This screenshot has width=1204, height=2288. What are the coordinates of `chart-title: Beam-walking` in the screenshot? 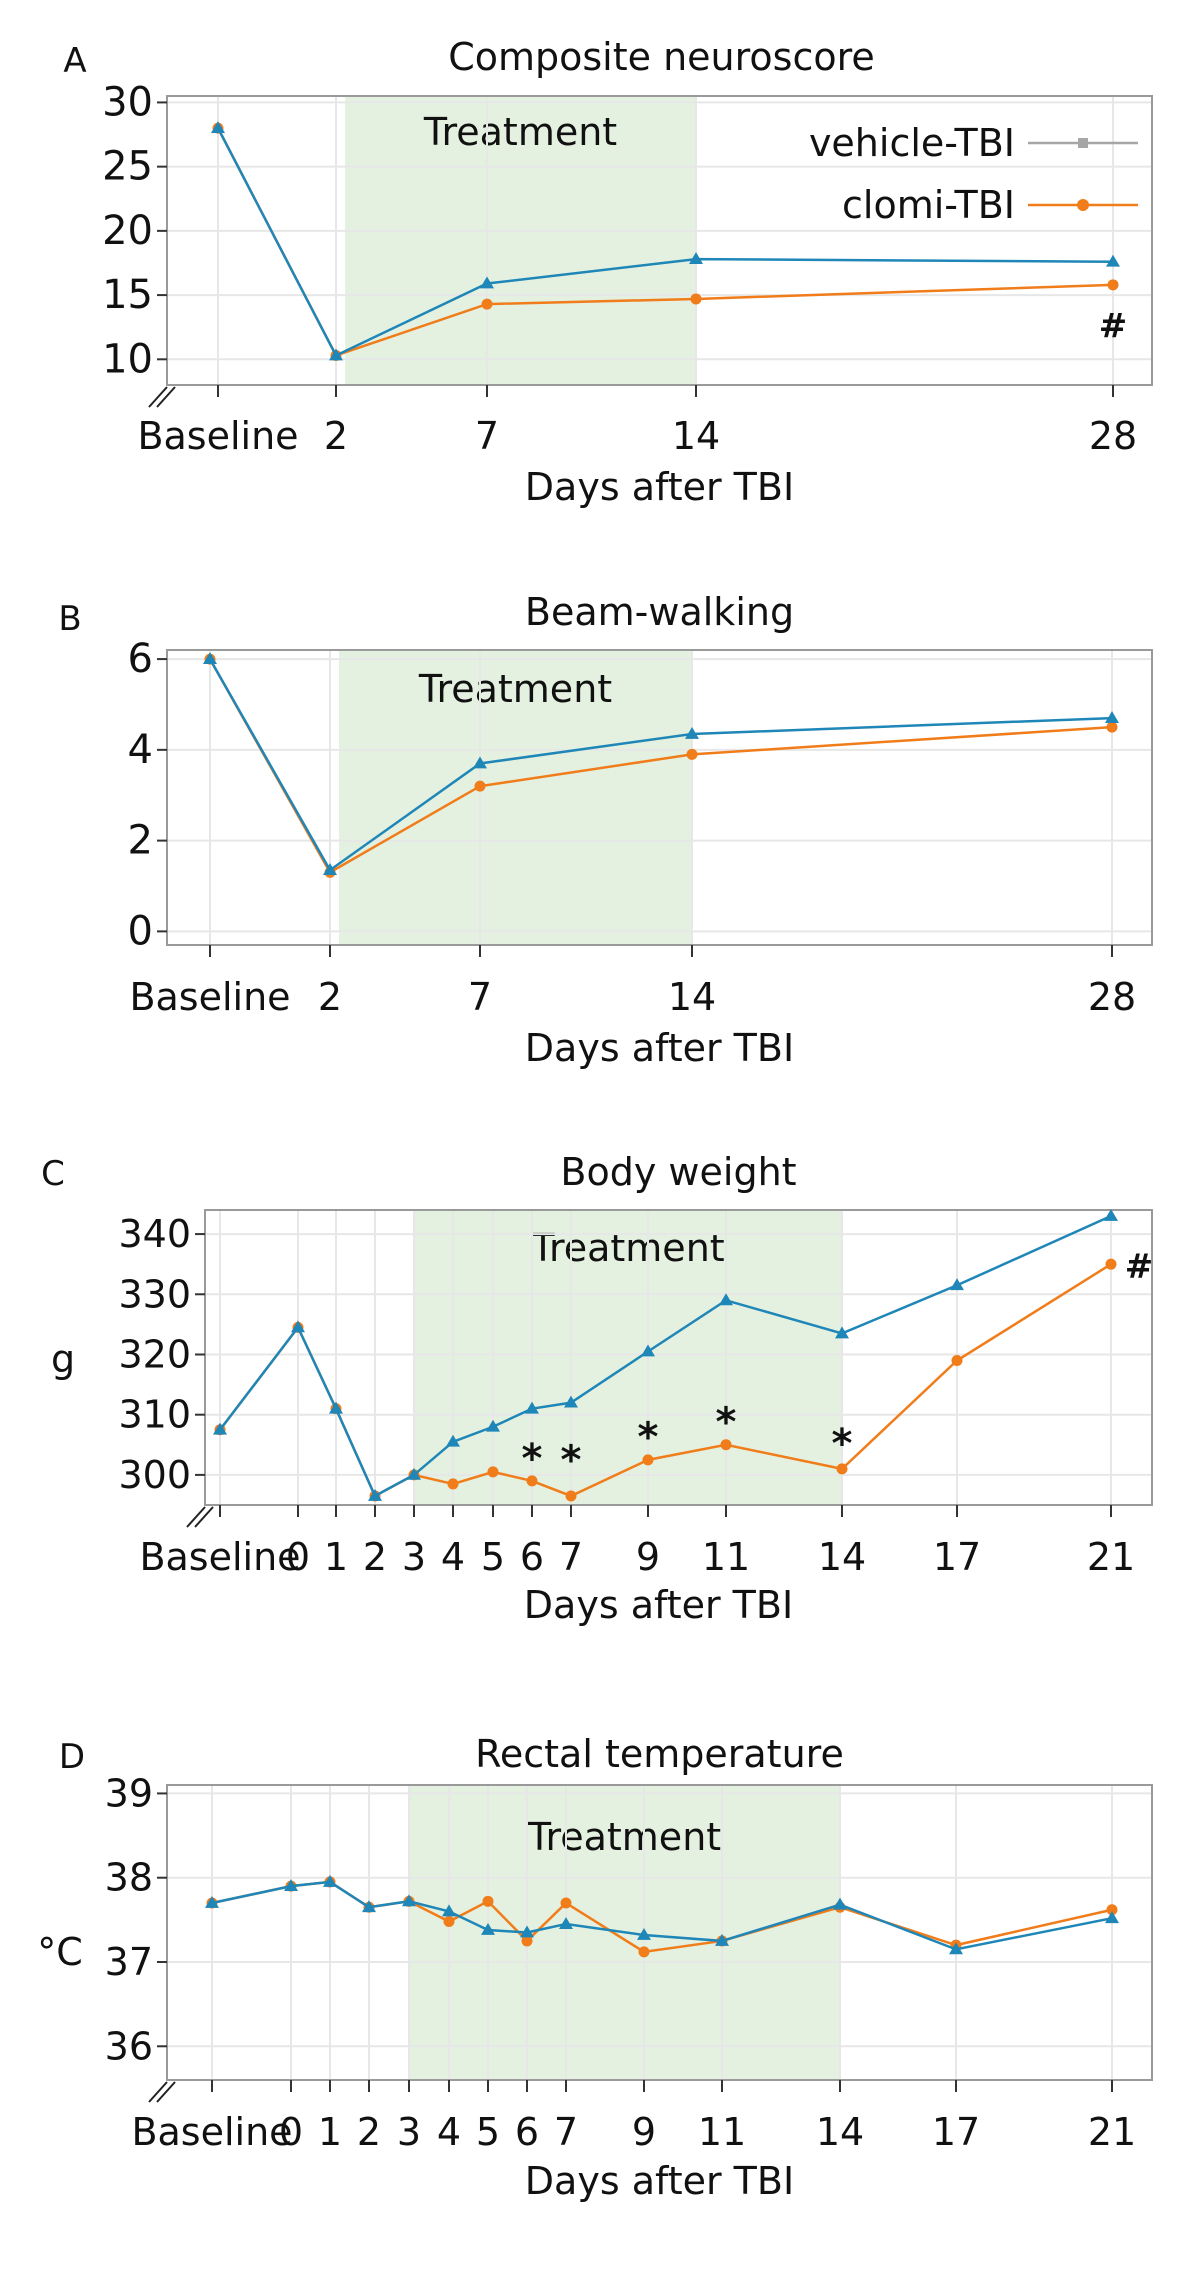 It's located at (659, 612).